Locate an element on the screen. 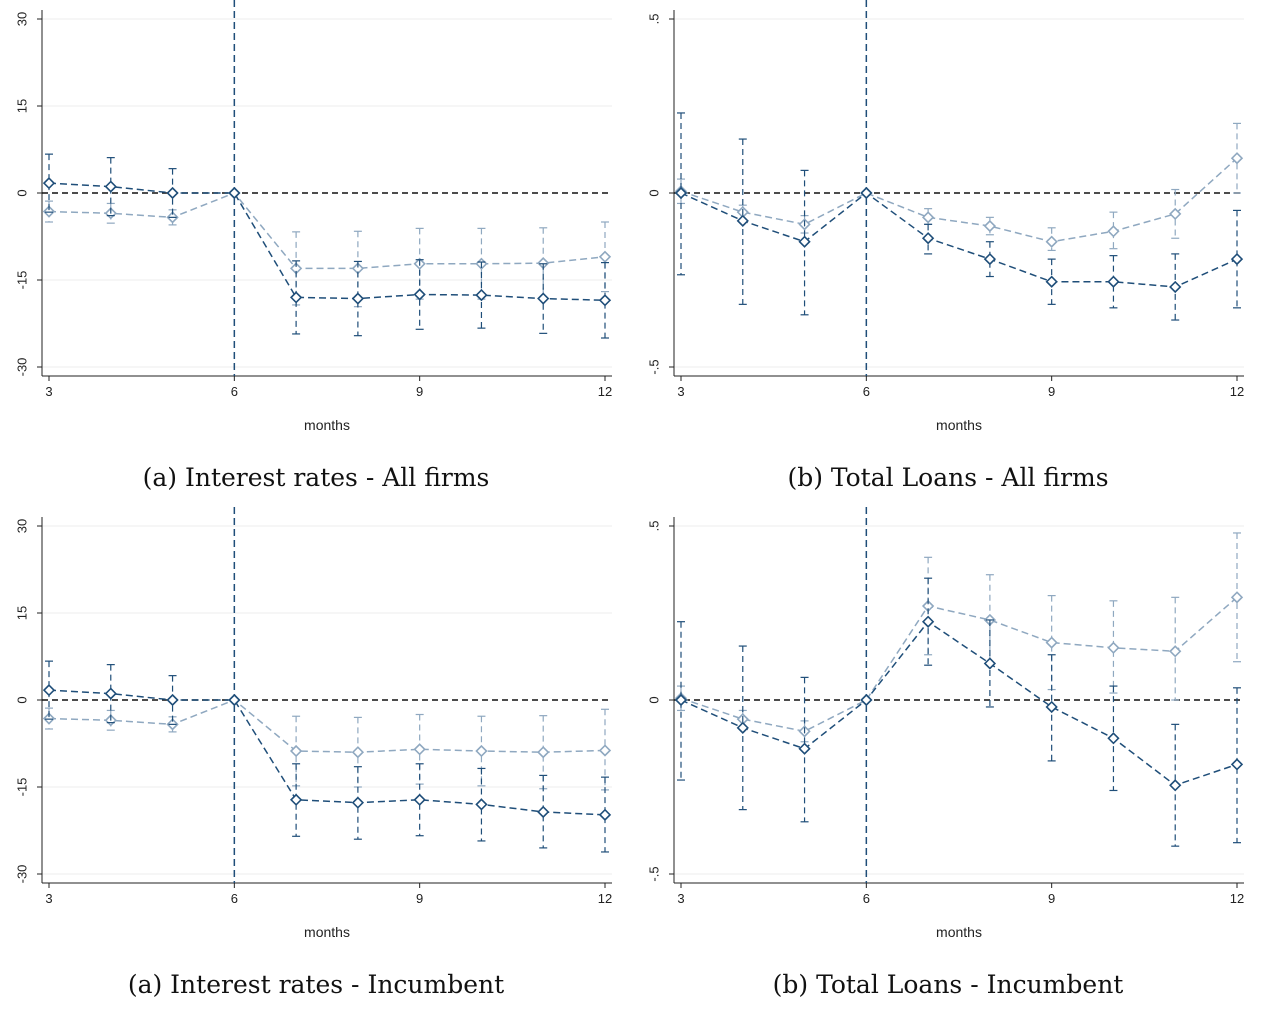  caption-interest-all: (a) Interest rates - All firms is located at coordinates (316, 477).